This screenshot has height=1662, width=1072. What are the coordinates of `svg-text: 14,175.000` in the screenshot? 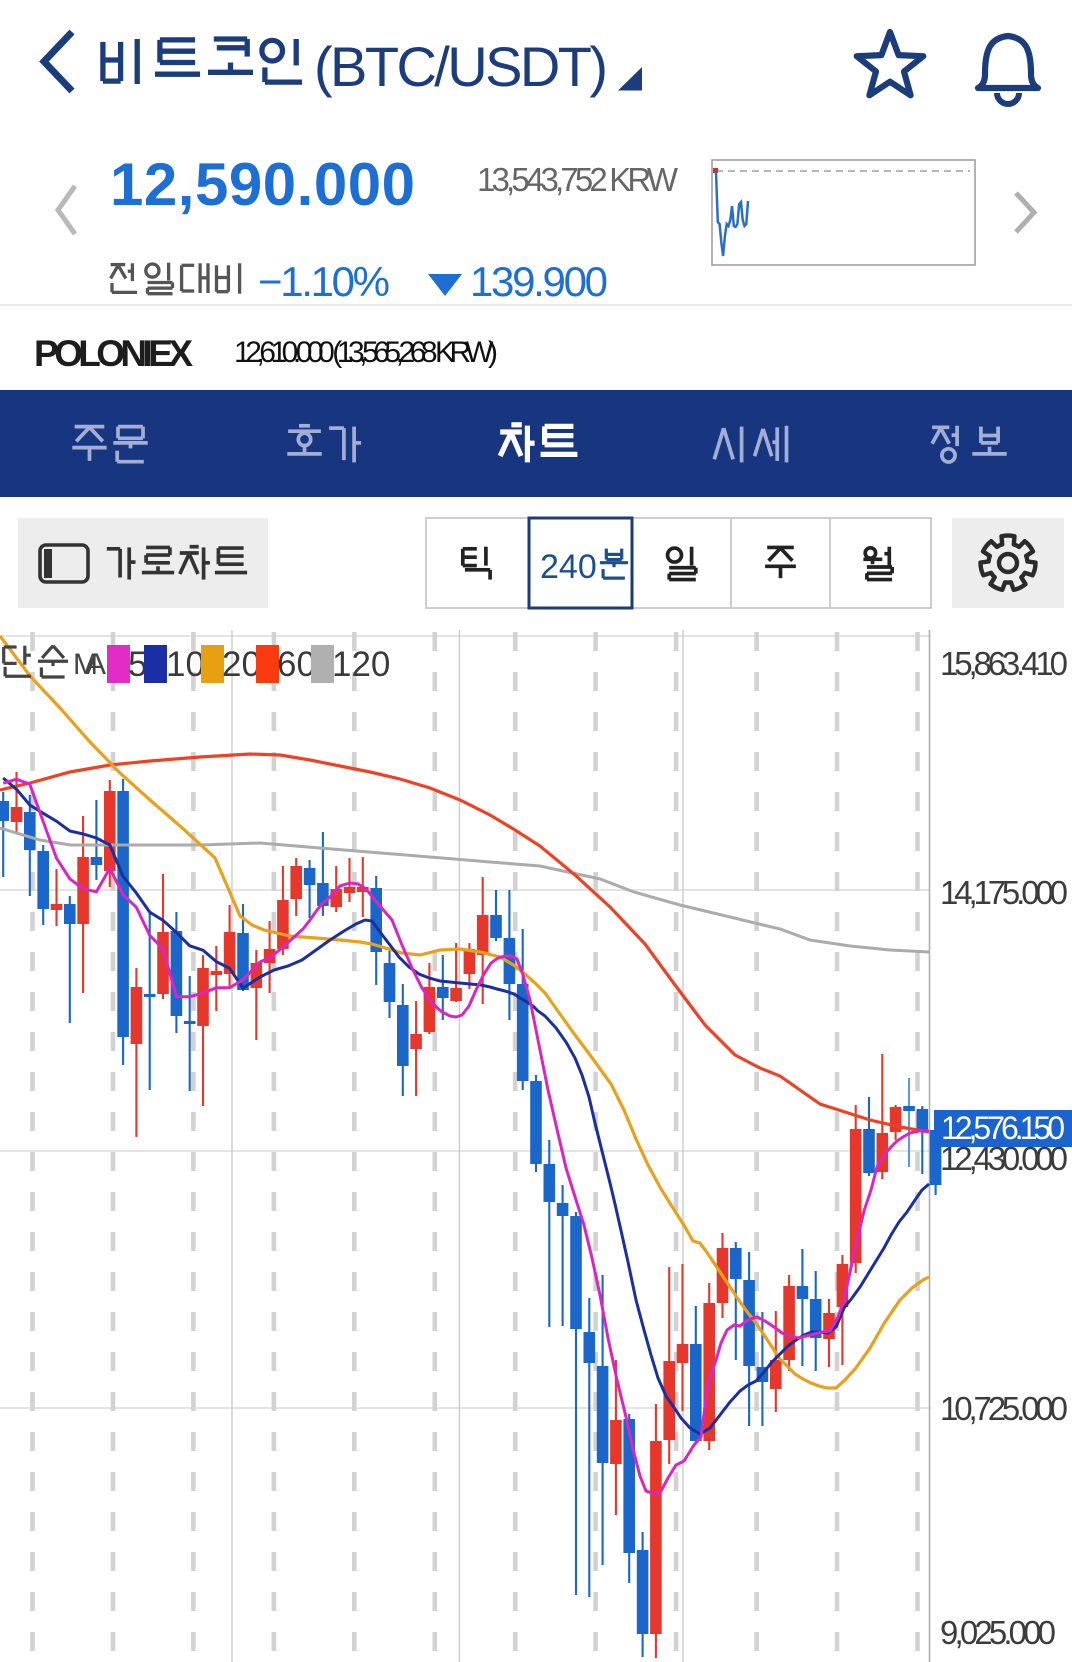 It's located at (1004, 892).